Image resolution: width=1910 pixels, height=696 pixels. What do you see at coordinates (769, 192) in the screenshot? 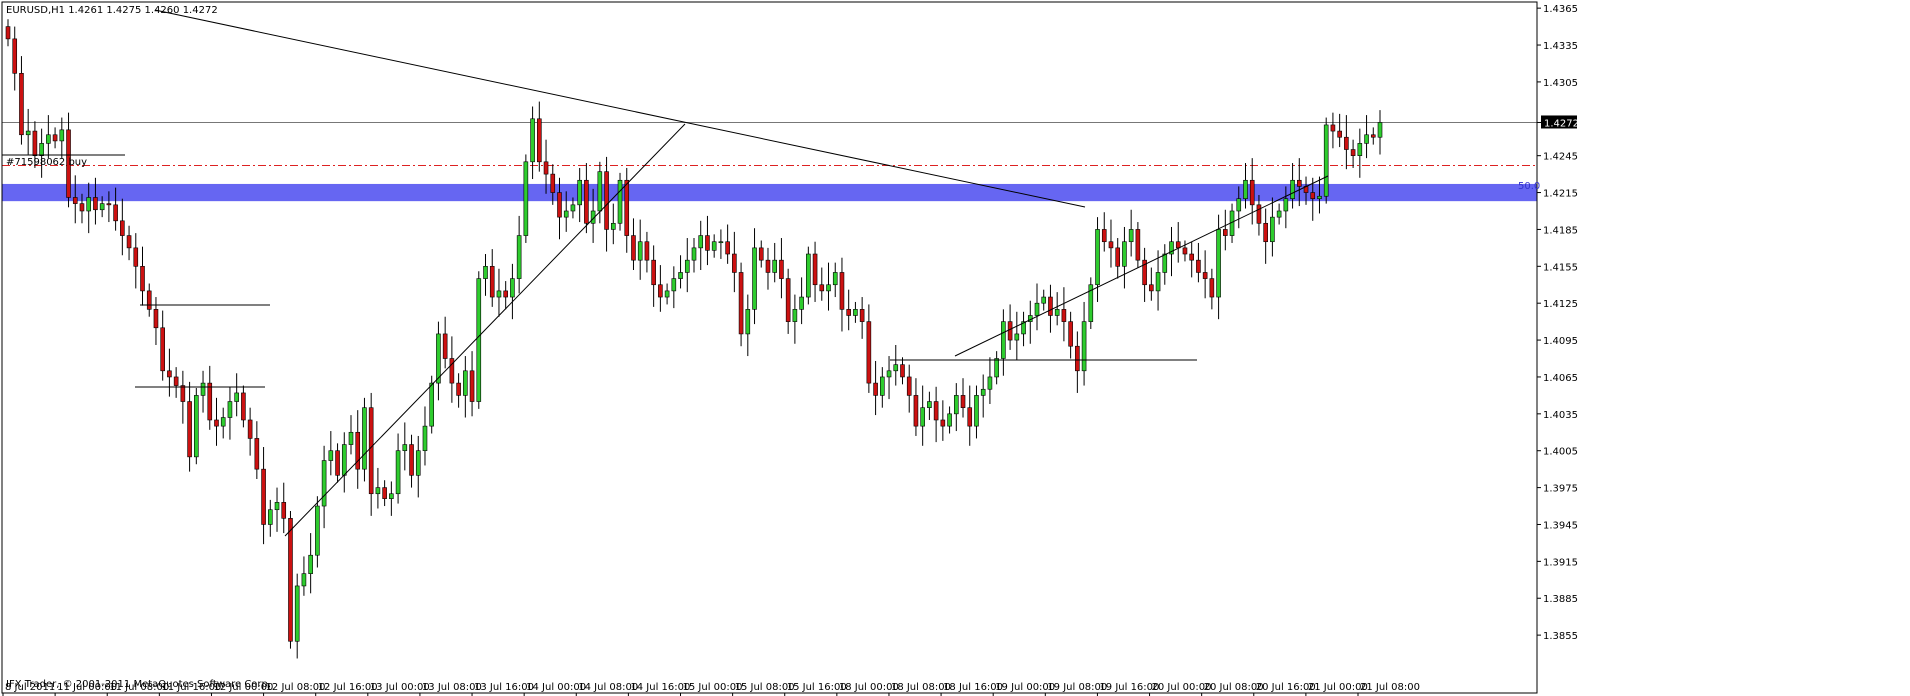
I see `zone-band` at bounding box center [769, 192].